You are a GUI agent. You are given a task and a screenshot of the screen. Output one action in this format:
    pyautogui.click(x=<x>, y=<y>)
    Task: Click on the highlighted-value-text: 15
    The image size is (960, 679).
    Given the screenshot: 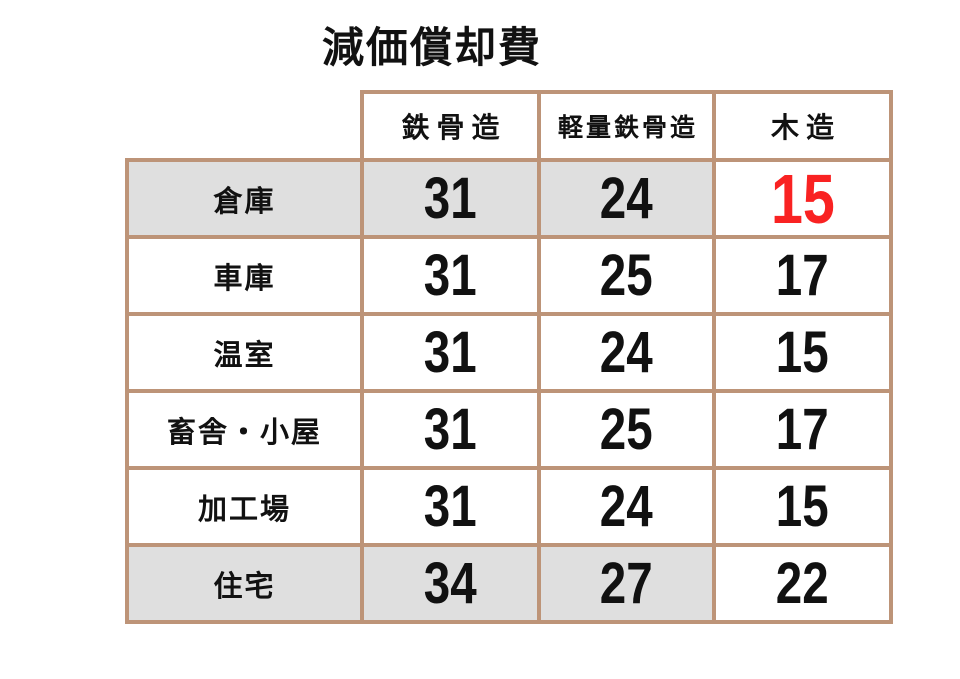 What is the action you would take?
    pyautogui.click(x=802, y=198)
    